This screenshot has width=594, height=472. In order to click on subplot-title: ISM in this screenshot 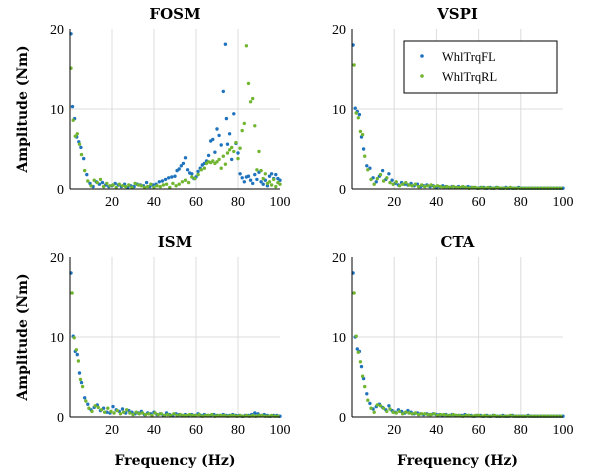, I will do `click(175, 242)`.